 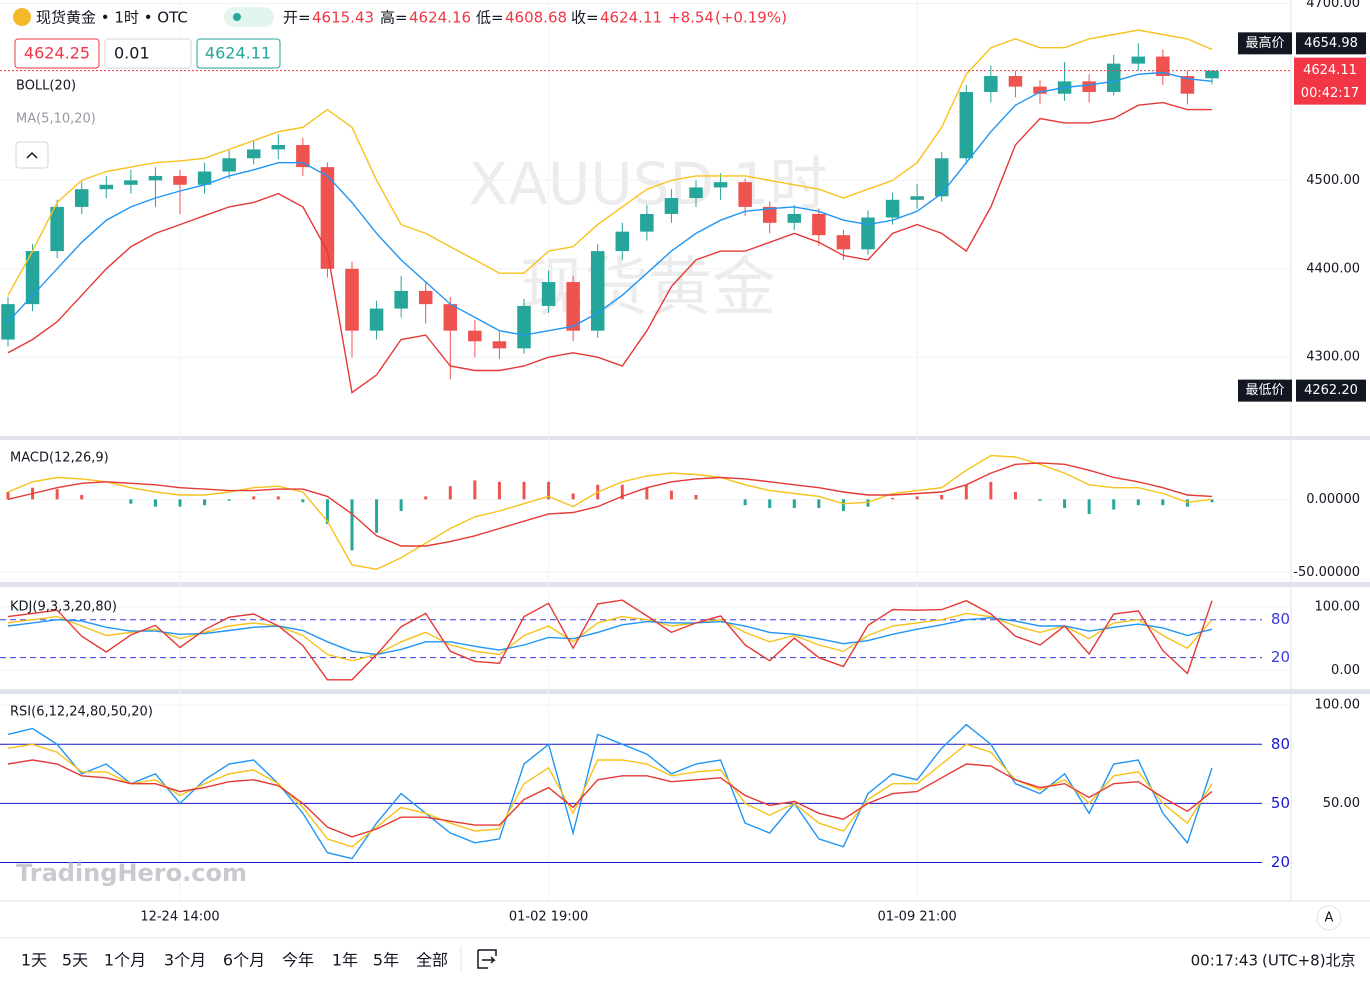 What do you see at coordinates (237, 17) in the screenshot?
I see `status-dot` at bounding box center [237, 17].